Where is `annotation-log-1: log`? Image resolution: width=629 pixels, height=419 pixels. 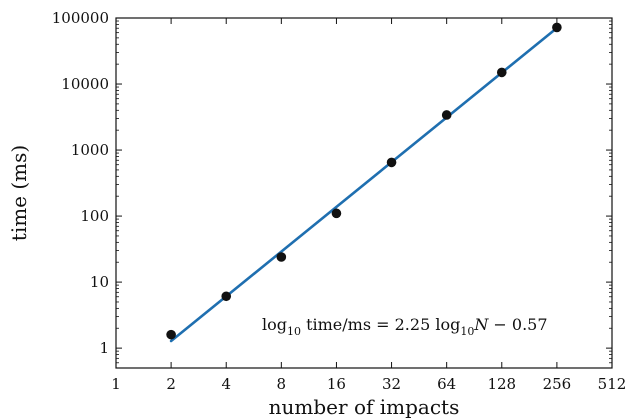 annotation-log-1: log is located at coordinates (274, 324).